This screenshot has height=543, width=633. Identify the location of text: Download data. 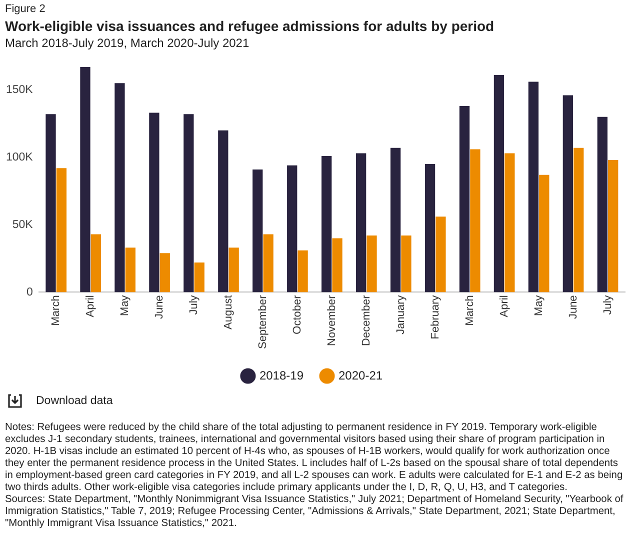
(74, 401).